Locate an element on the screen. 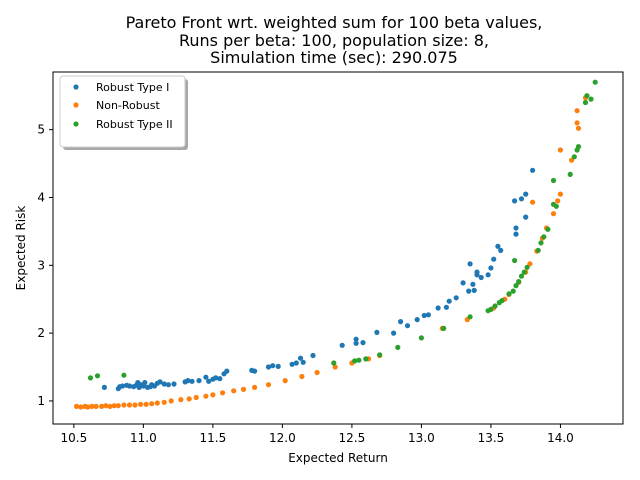 The height and width of the screenshot is (480, 640). legend: Robust Type I Non-Robust Robust Type II is located at coordinates (123, 112).